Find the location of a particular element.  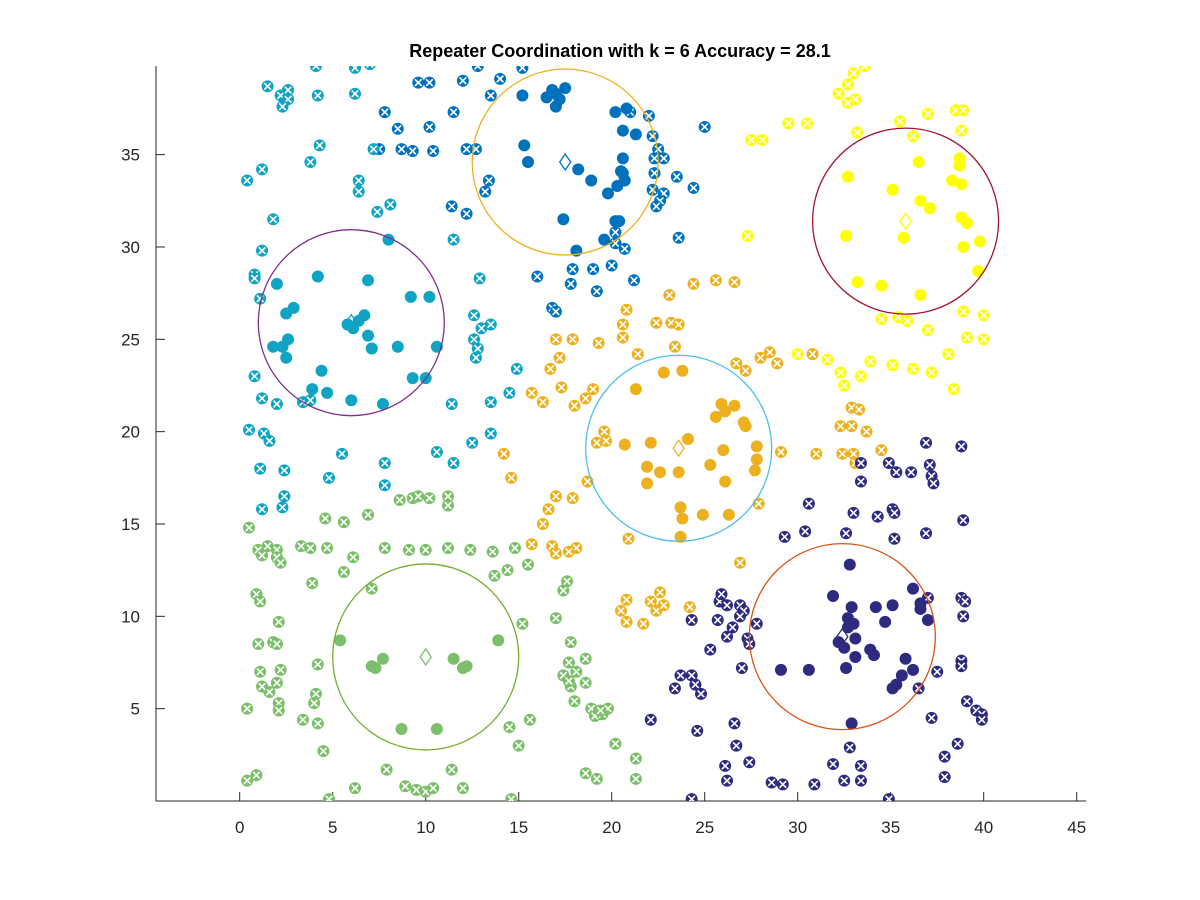

y-tick-label: 25 is located at coordinates (130, 339).